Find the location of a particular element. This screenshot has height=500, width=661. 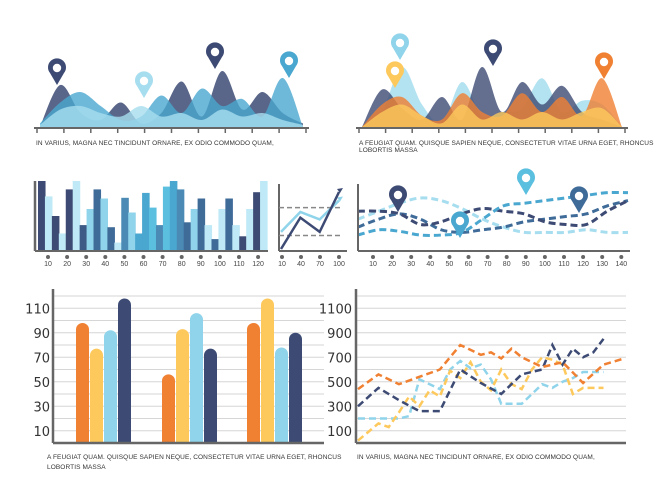

y-tick-label: 70 is located at coordinates (41, 358).